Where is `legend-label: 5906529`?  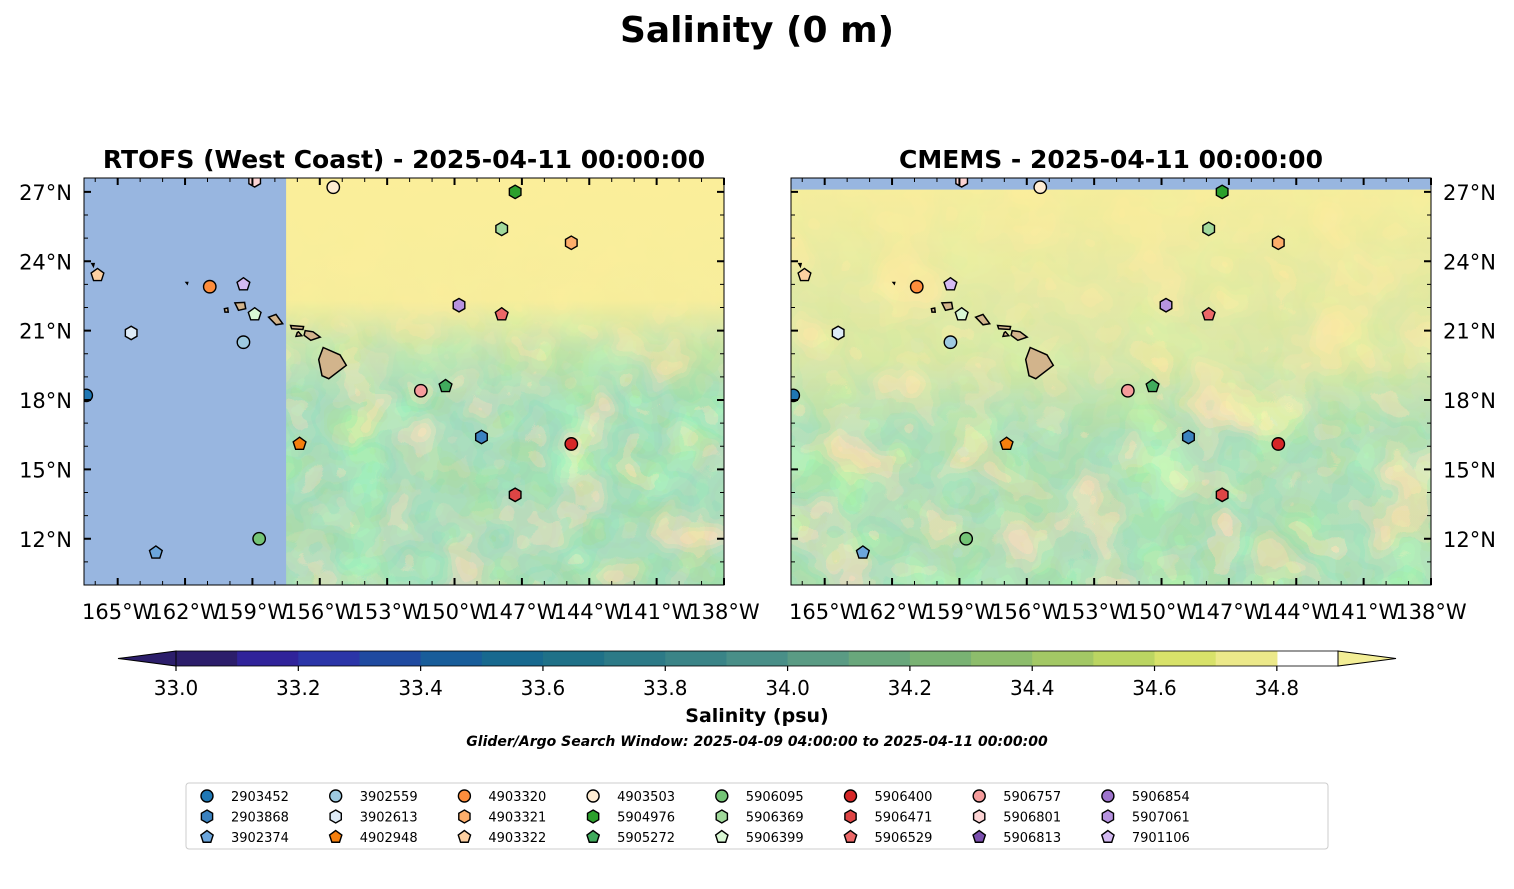
legend-label: 5906529 is located at coordinates (904, 838).